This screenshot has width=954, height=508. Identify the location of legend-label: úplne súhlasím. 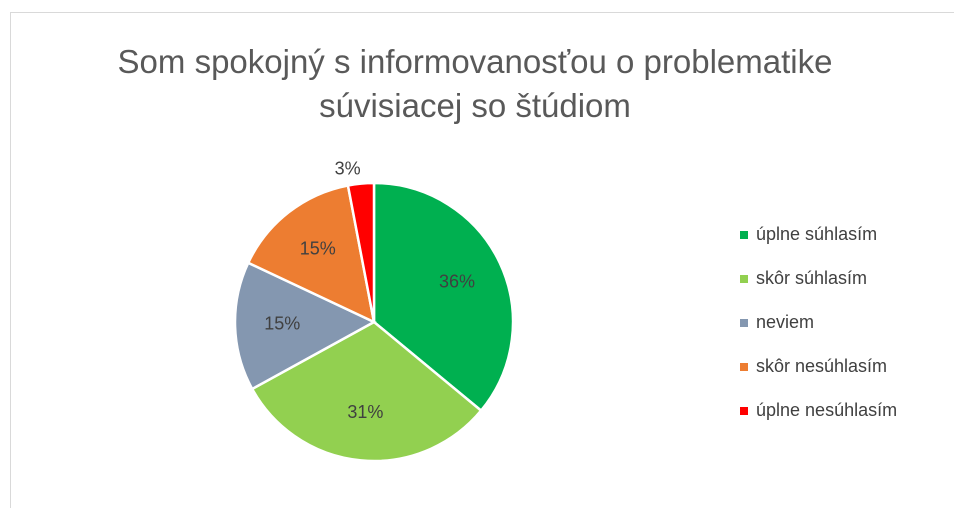
(816, 234).